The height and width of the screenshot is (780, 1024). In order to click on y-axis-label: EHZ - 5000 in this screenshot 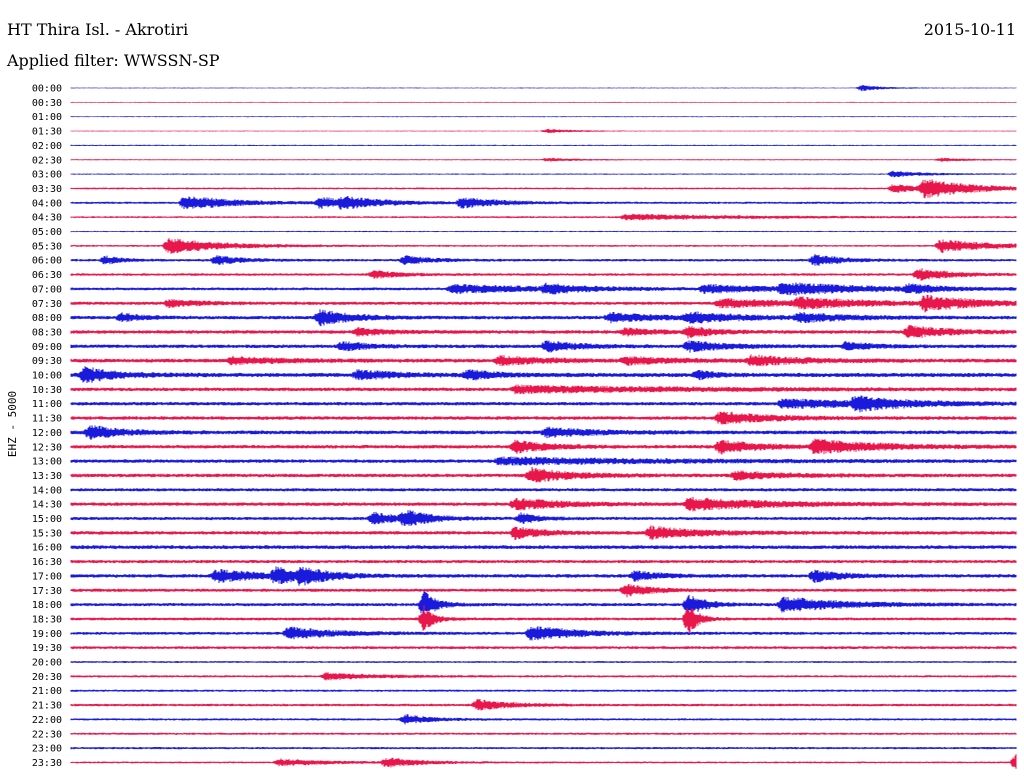, I will do `click(12, 424)`.